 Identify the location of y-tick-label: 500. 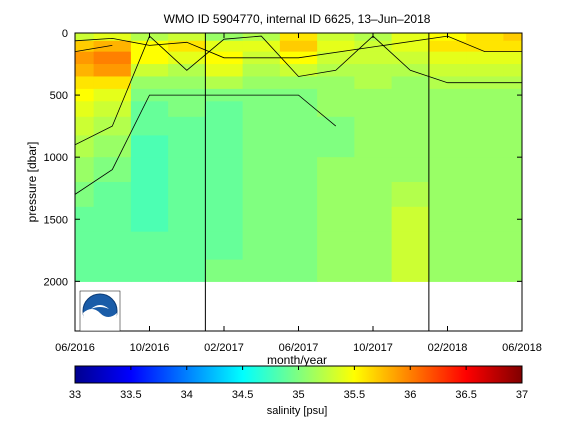
(59, 96).